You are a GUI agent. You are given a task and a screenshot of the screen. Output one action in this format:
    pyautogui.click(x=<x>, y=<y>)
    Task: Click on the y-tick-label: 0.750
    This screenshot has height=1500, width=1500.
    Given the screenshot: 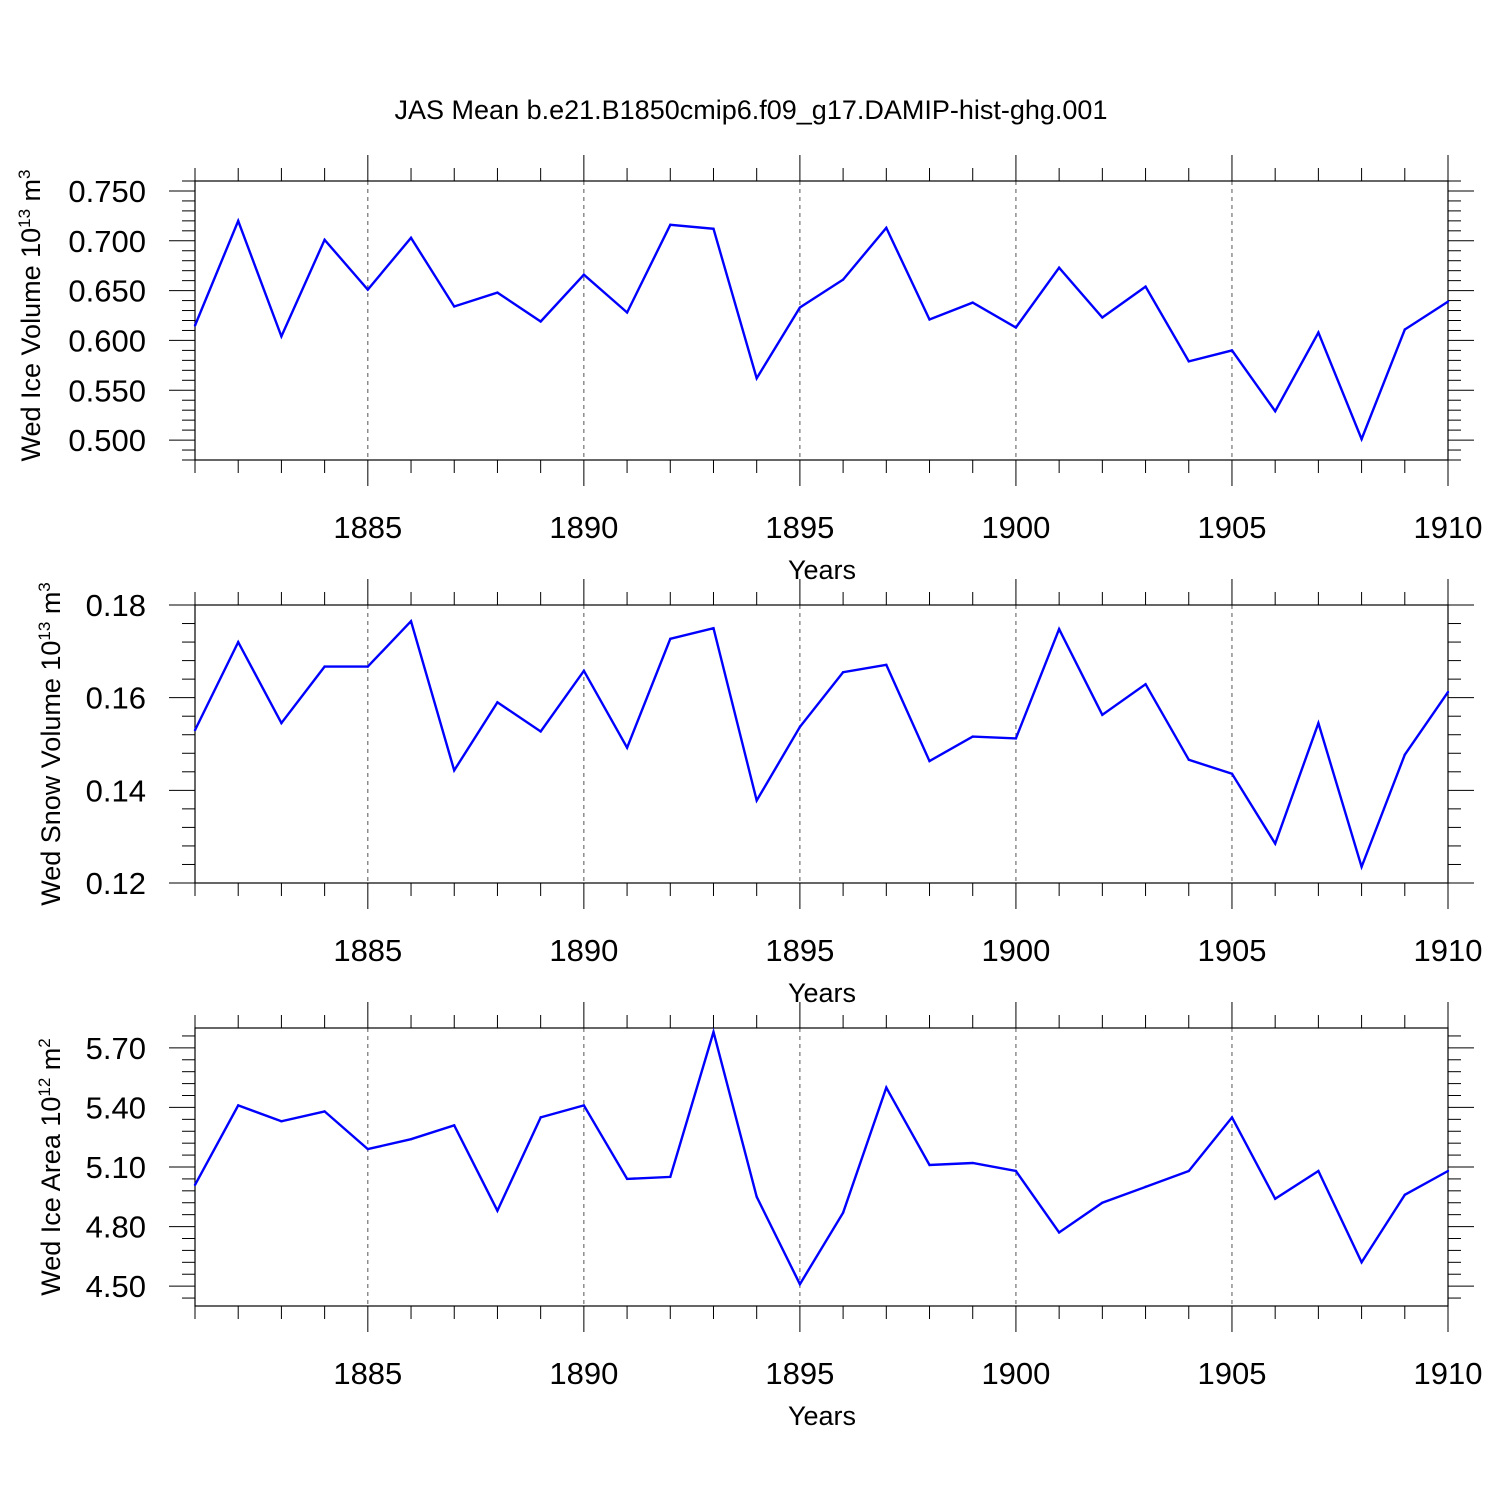 What is the action you would take?
    pyautogui.click(x=107, y=191)
    